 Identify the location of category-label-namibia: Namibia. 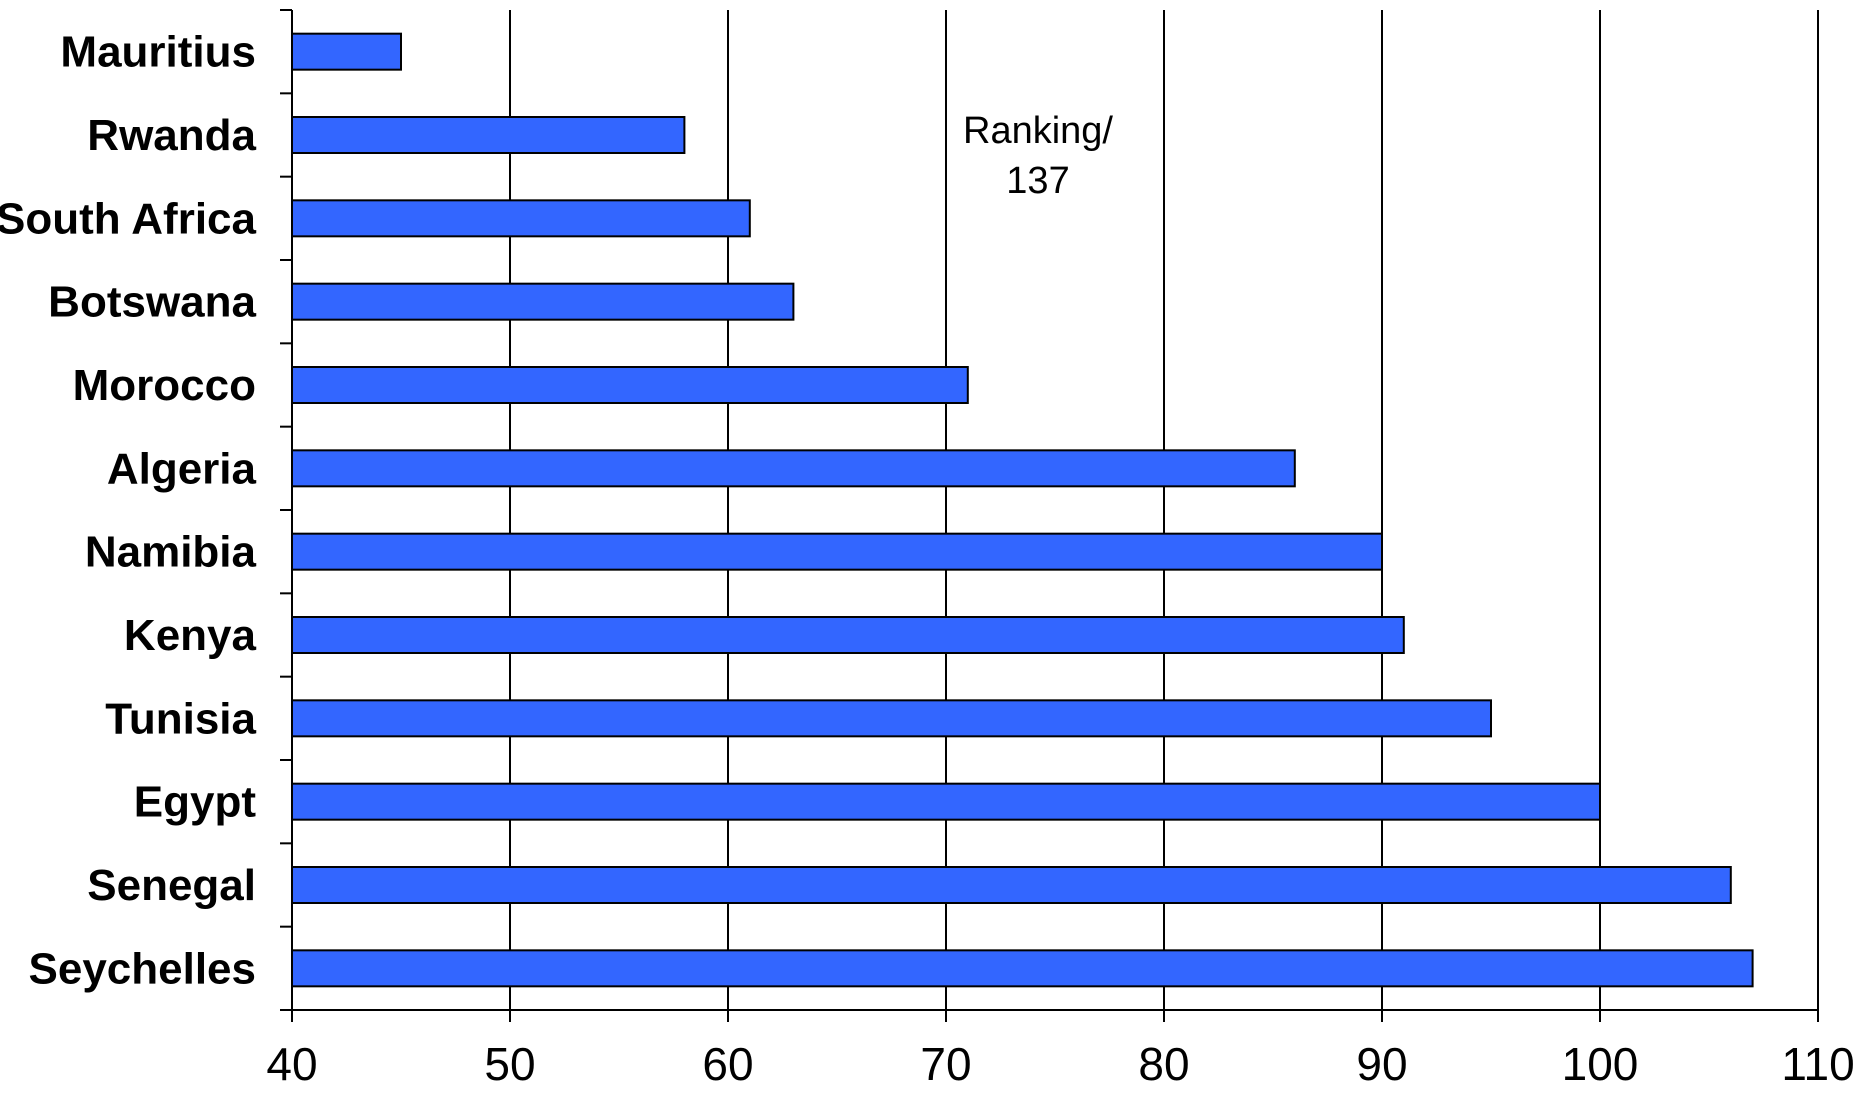
(171, 552).